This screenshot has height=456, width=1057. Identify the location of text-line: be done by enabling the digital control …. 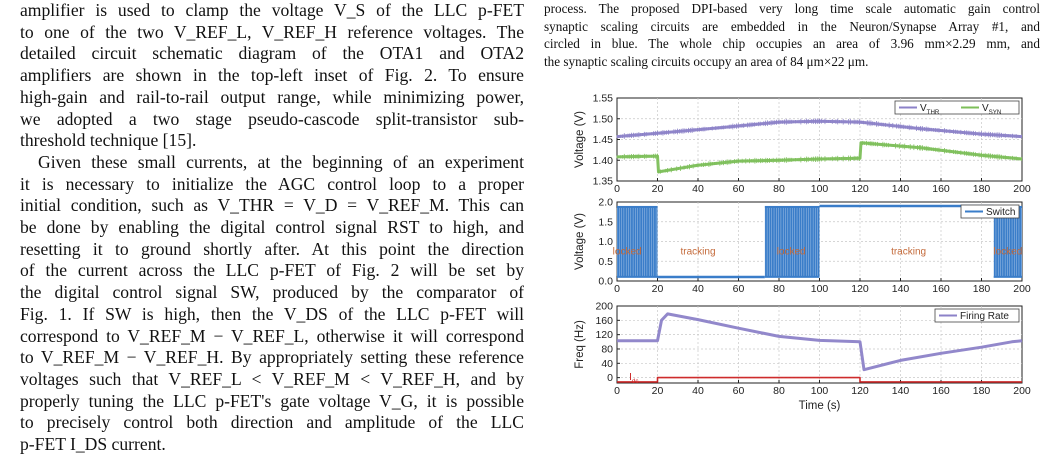
(272, 227).